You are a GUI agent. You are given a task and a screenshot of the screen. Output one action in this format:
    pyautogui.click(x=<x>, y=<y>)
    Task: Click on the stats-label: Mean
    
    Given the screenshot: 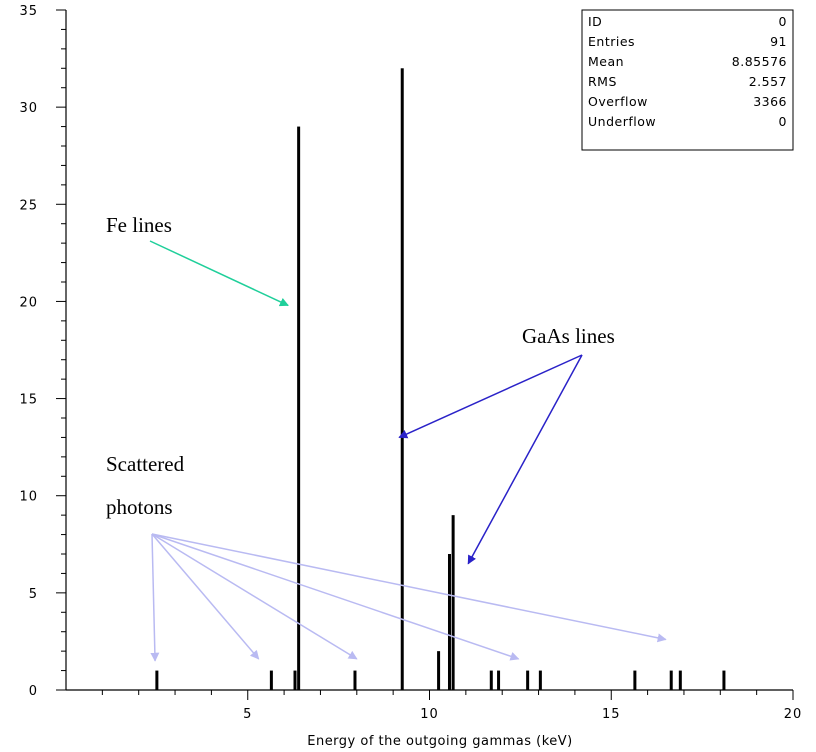 What is the action you would take?
    pyautogui.click(x=606, y=61)
    